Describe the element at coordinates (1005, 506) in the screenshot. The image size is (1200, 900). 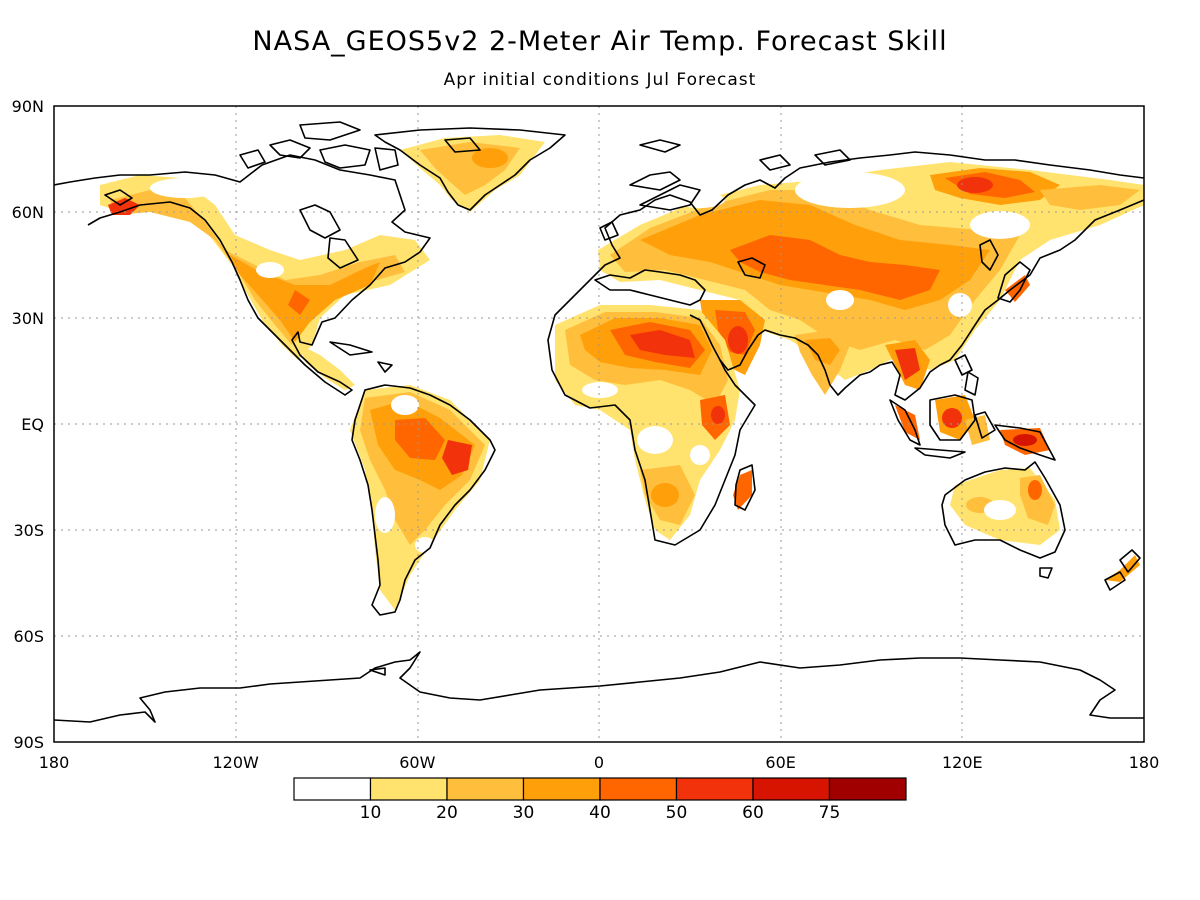
I see `shading-australia` at that location.